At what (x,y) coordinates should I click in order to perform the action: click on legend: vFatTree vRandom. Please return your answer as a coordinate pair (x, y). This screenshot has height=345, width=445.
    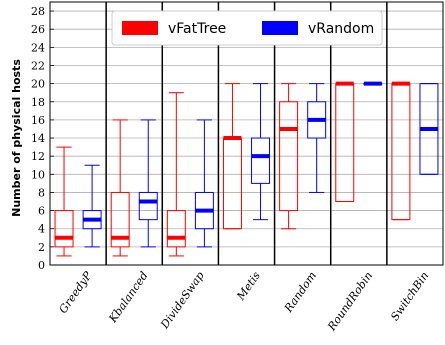
    Looking at the image, I should click on (247, 28).